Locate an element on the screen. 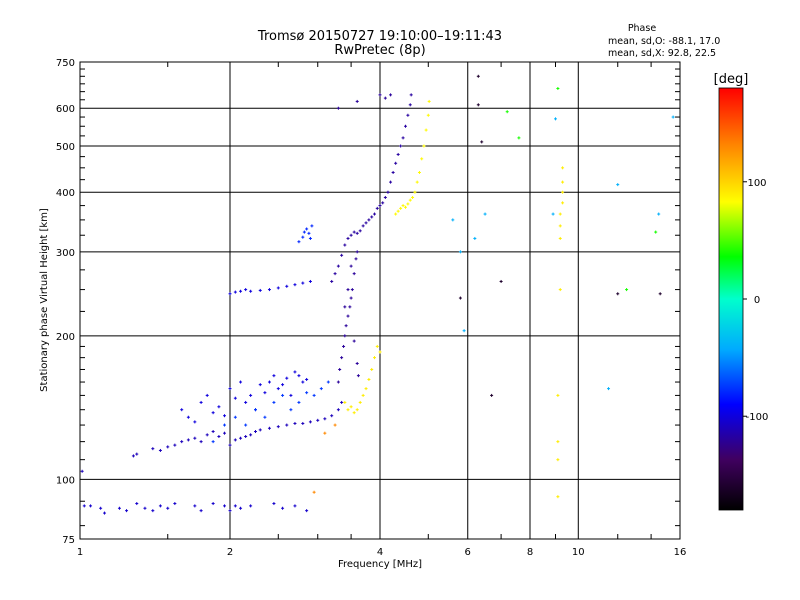 Image resolution: width=800 pixels, height=600 pixels. x-tick-label: 16 is located at coordinates (680, 552).